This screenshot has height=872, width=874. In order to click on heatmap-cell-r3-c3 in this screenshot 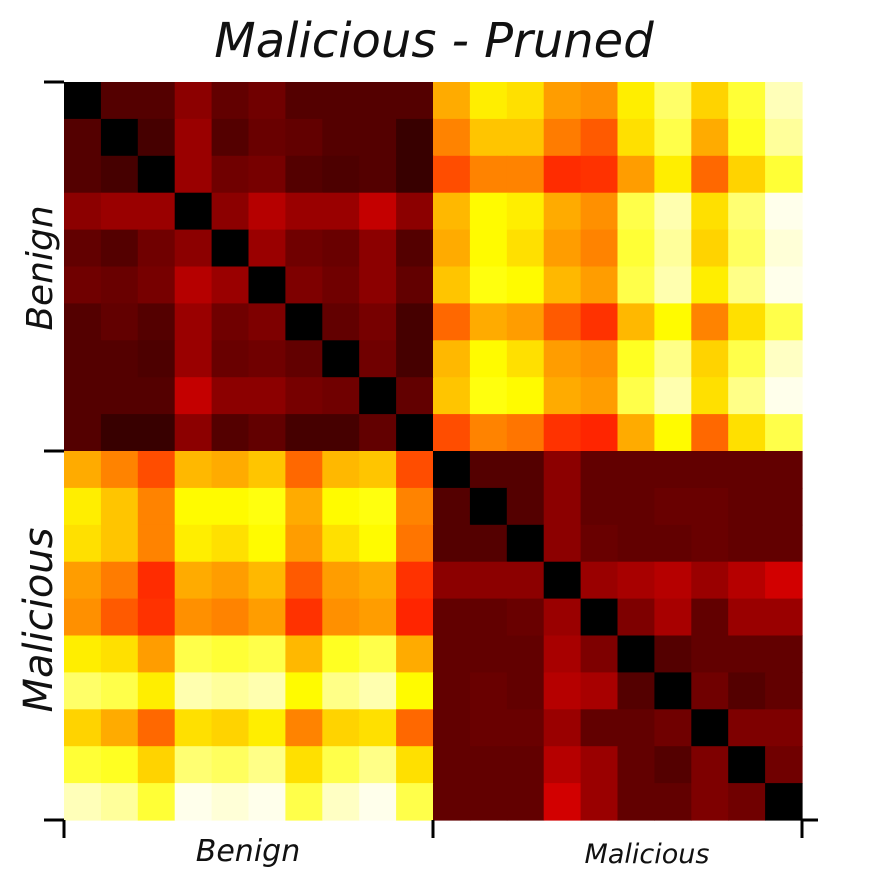, I will do `click(193, 211)`.